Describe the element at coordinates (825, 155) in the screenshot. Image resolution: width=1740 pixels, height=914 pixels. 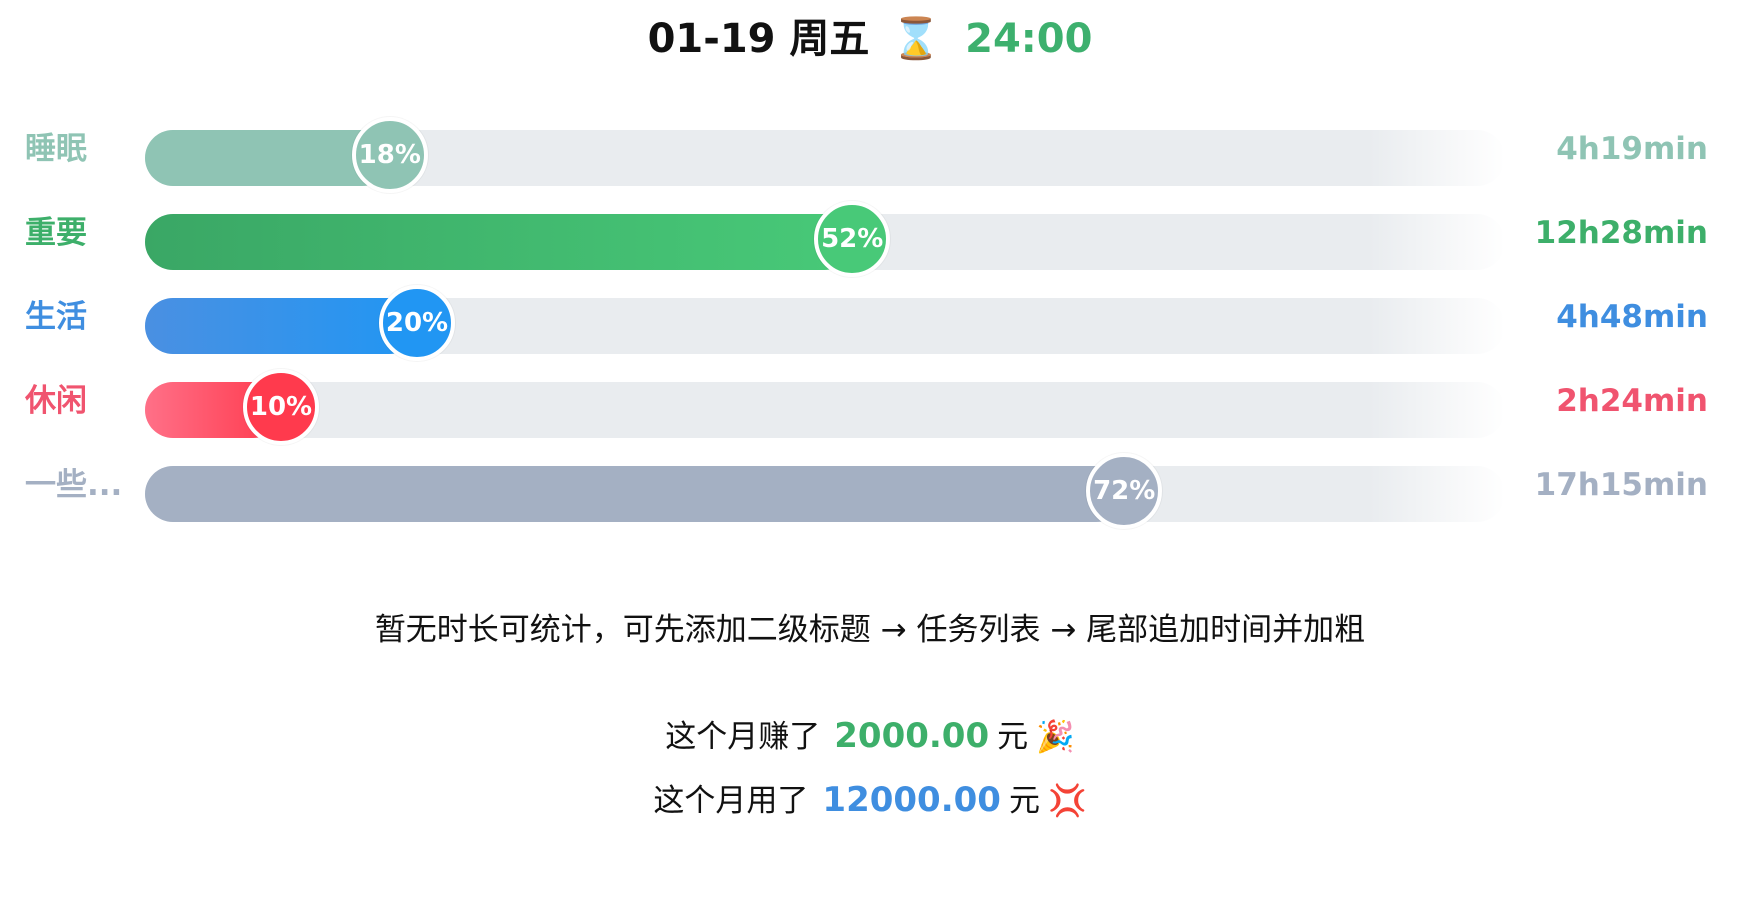
I see `progress-track: 18%` at that location.